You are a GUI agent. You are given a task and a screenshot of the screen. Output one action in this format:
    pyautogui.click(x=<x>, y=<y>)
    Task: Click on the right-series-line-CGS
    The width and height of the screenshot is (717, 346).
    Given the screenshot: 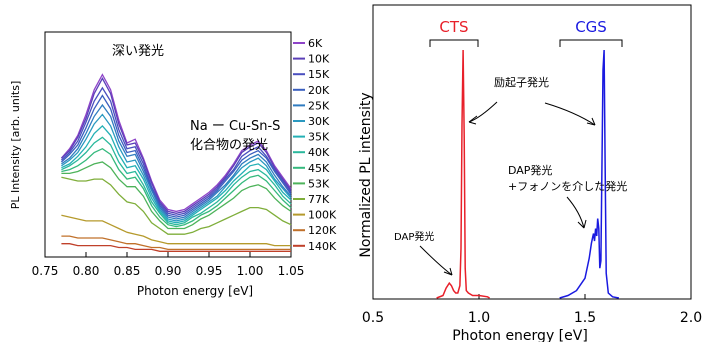 What is the action you would take?
    pyautogui.click(x=589, y=174)
    